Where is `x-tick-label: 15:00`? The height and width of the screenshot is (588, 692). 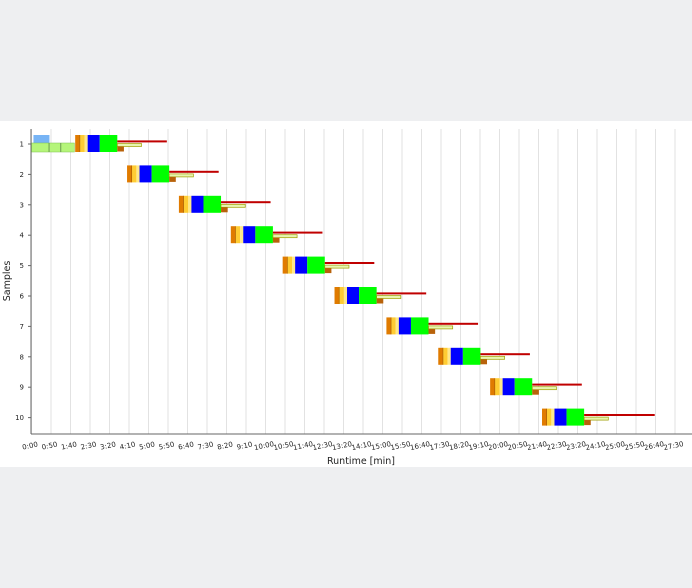 x-tick-label: 15:00 is located at coordinates (380, 446).